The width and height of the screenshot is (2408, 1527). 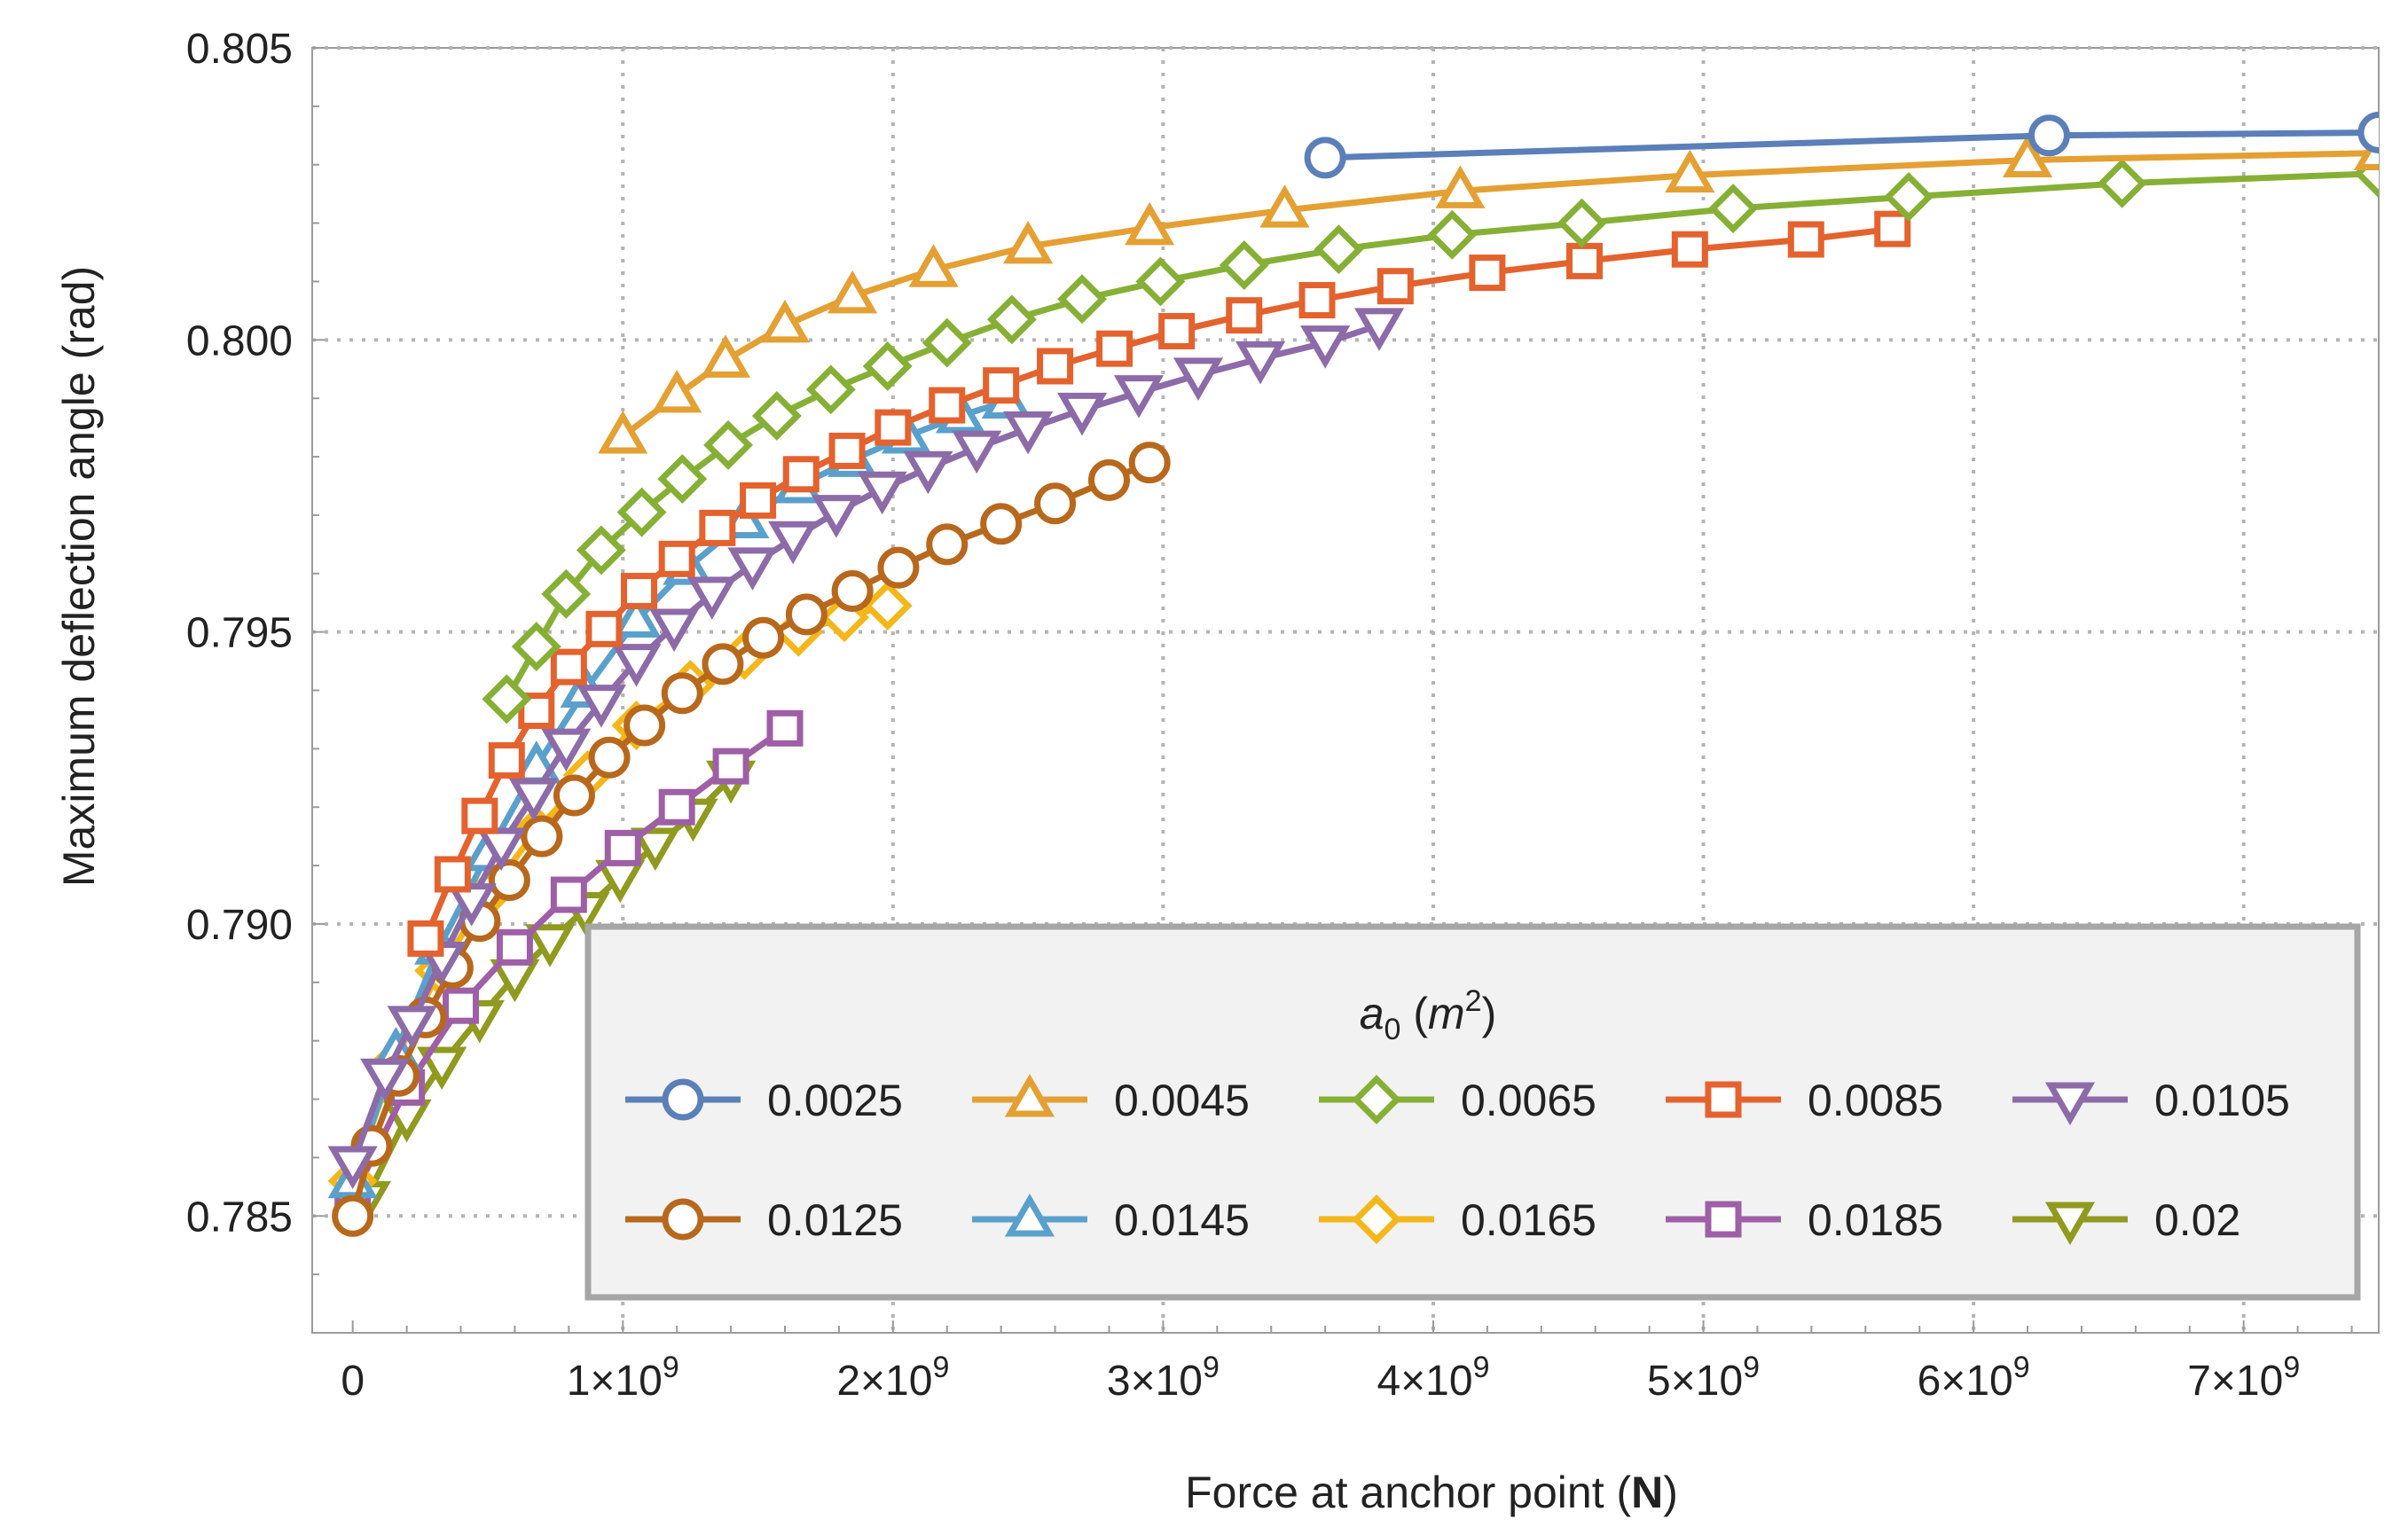 I want to click on legend-entry-0.0125: 0.0125, so click(x=764, y=1220).